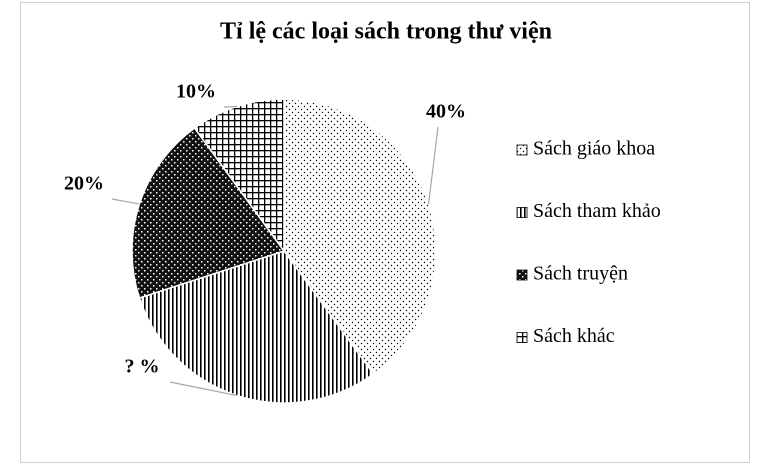 Image resolution: width=766 pixels, height=471 pixels. What do you see at coordinates (594, 149) in the screenshot?
I see `legend-label: Sách giáo khoa` at bounding box center [594, 149].